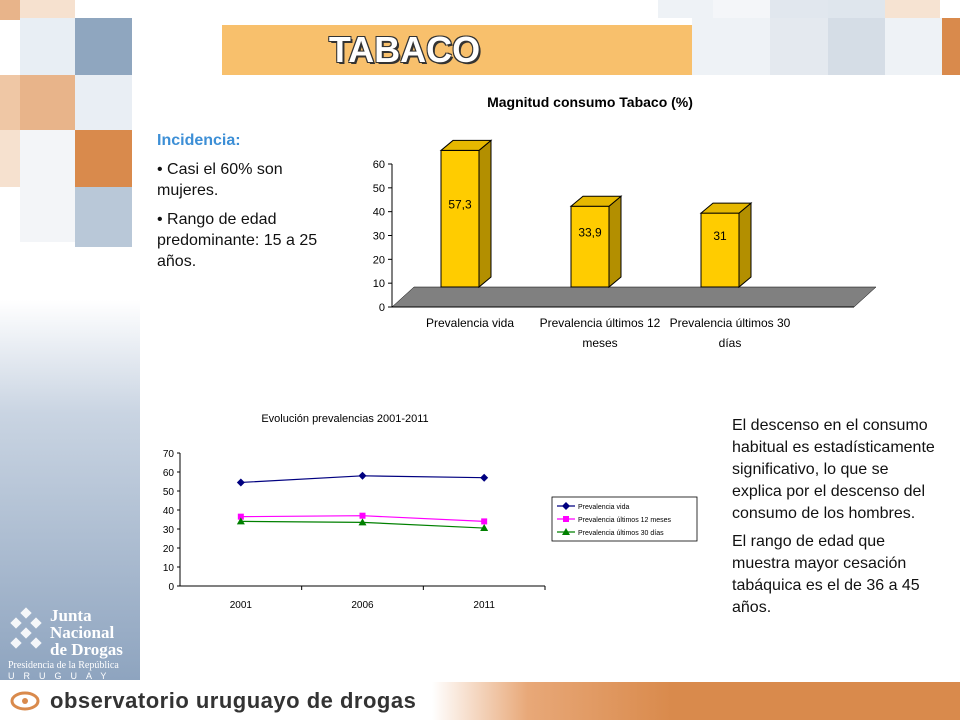 The width and height of the screenshot is (960, 720). What do you see at coordinates (344, 419) in the screenshot?
I see `chart-title: Evolución prevalencias 2001-2011` at bounding box center [344, 419].